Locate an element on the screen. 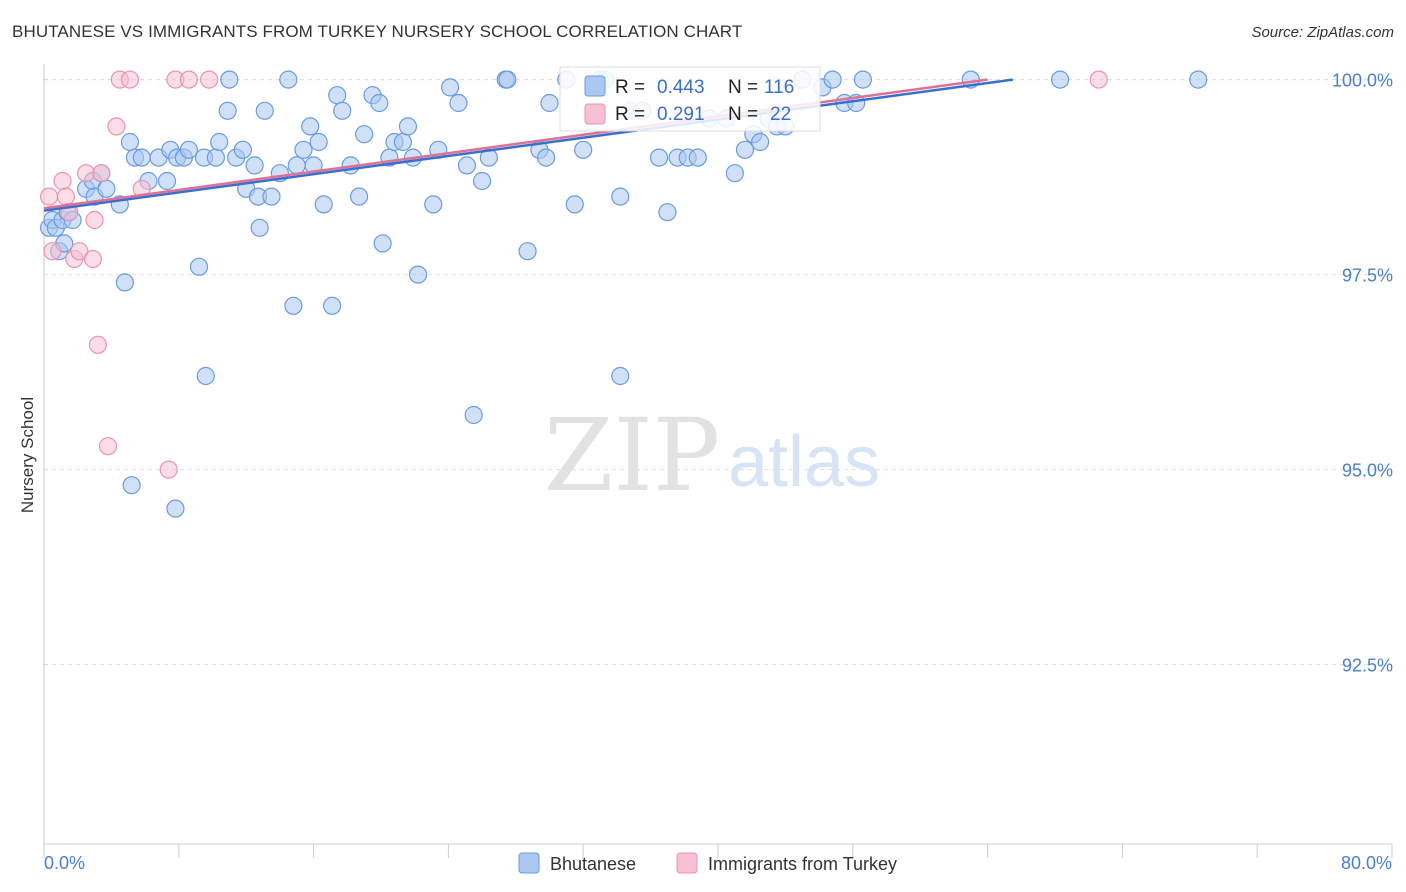 The image size is (1406, 892). watermark: ZIP atlas is located at coordinates (712, 455).